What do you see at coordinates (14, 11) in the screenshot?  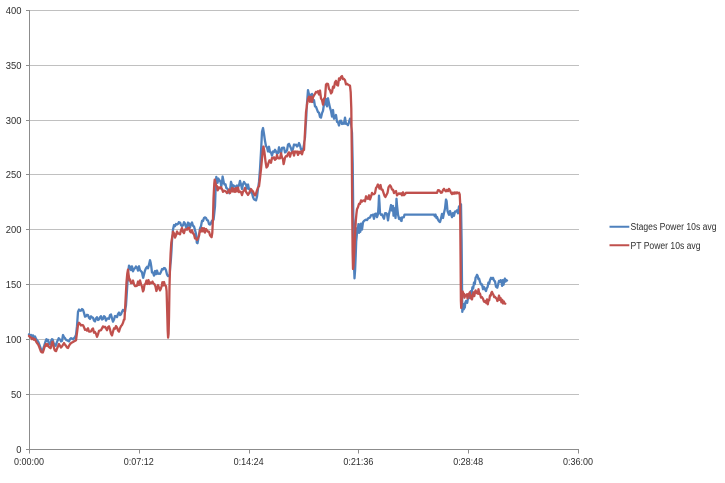 I see `svg-text: 400` at bounding box center [14, 11].